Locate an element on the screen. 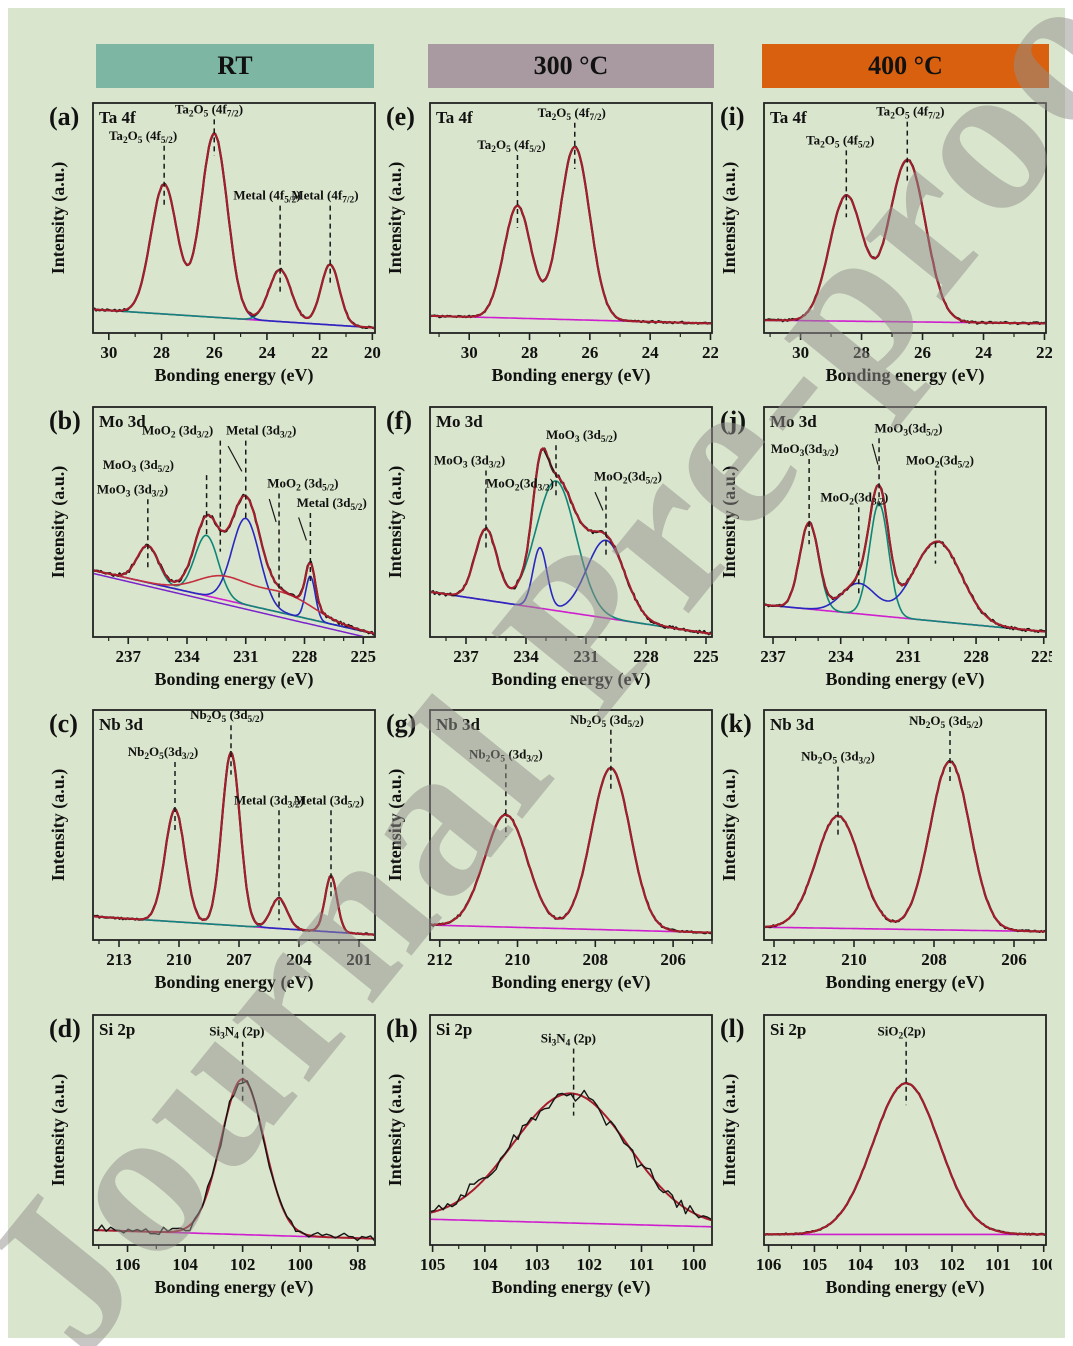  svg-text: Metal (3d5/2) is located at coordinates (329, 801).